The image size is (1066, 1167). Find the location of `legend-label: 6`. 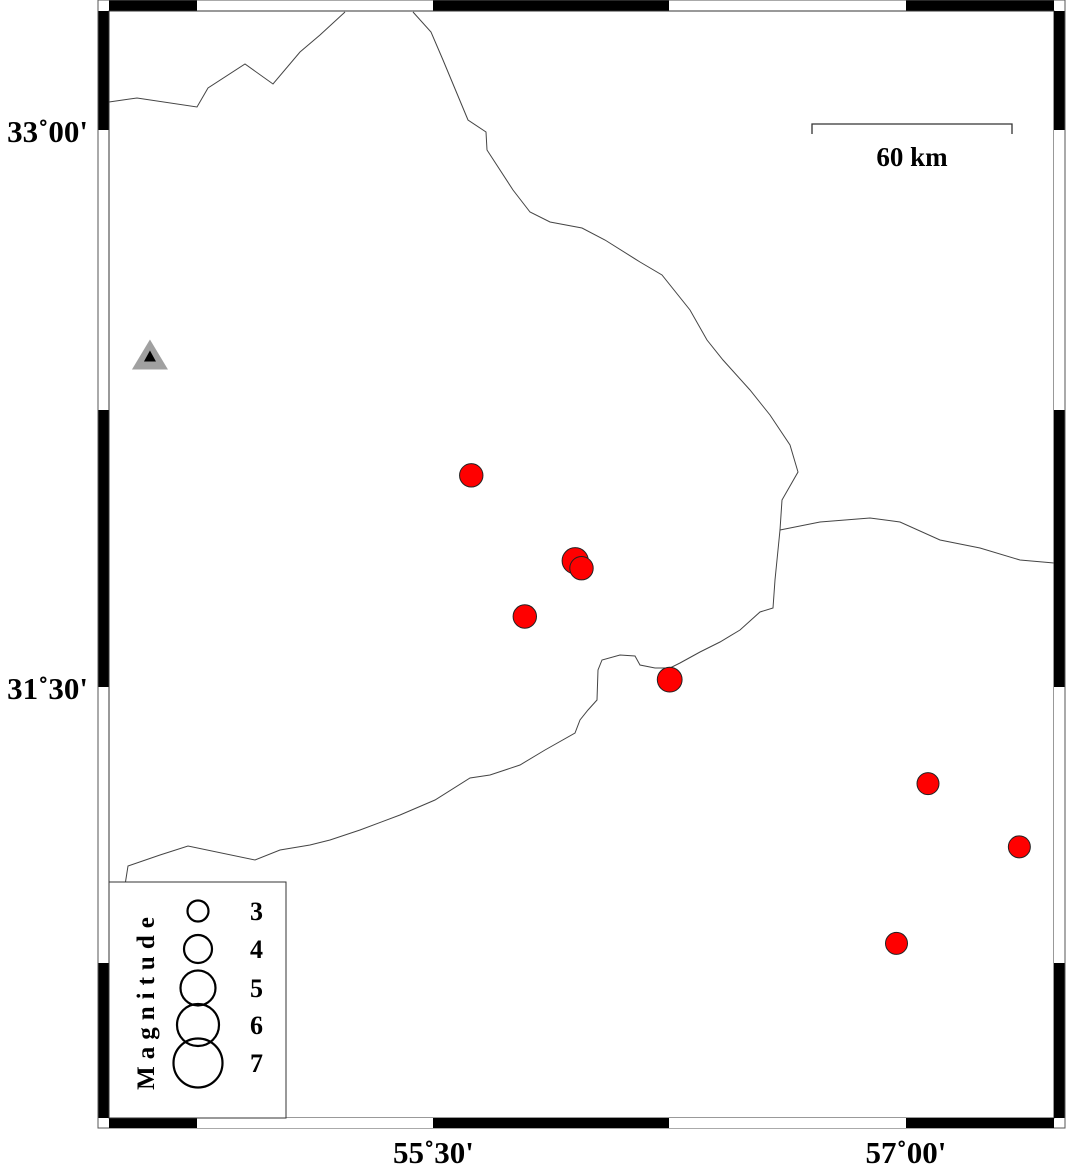

legend-label: 6 is located at coordinates (256, 1025).